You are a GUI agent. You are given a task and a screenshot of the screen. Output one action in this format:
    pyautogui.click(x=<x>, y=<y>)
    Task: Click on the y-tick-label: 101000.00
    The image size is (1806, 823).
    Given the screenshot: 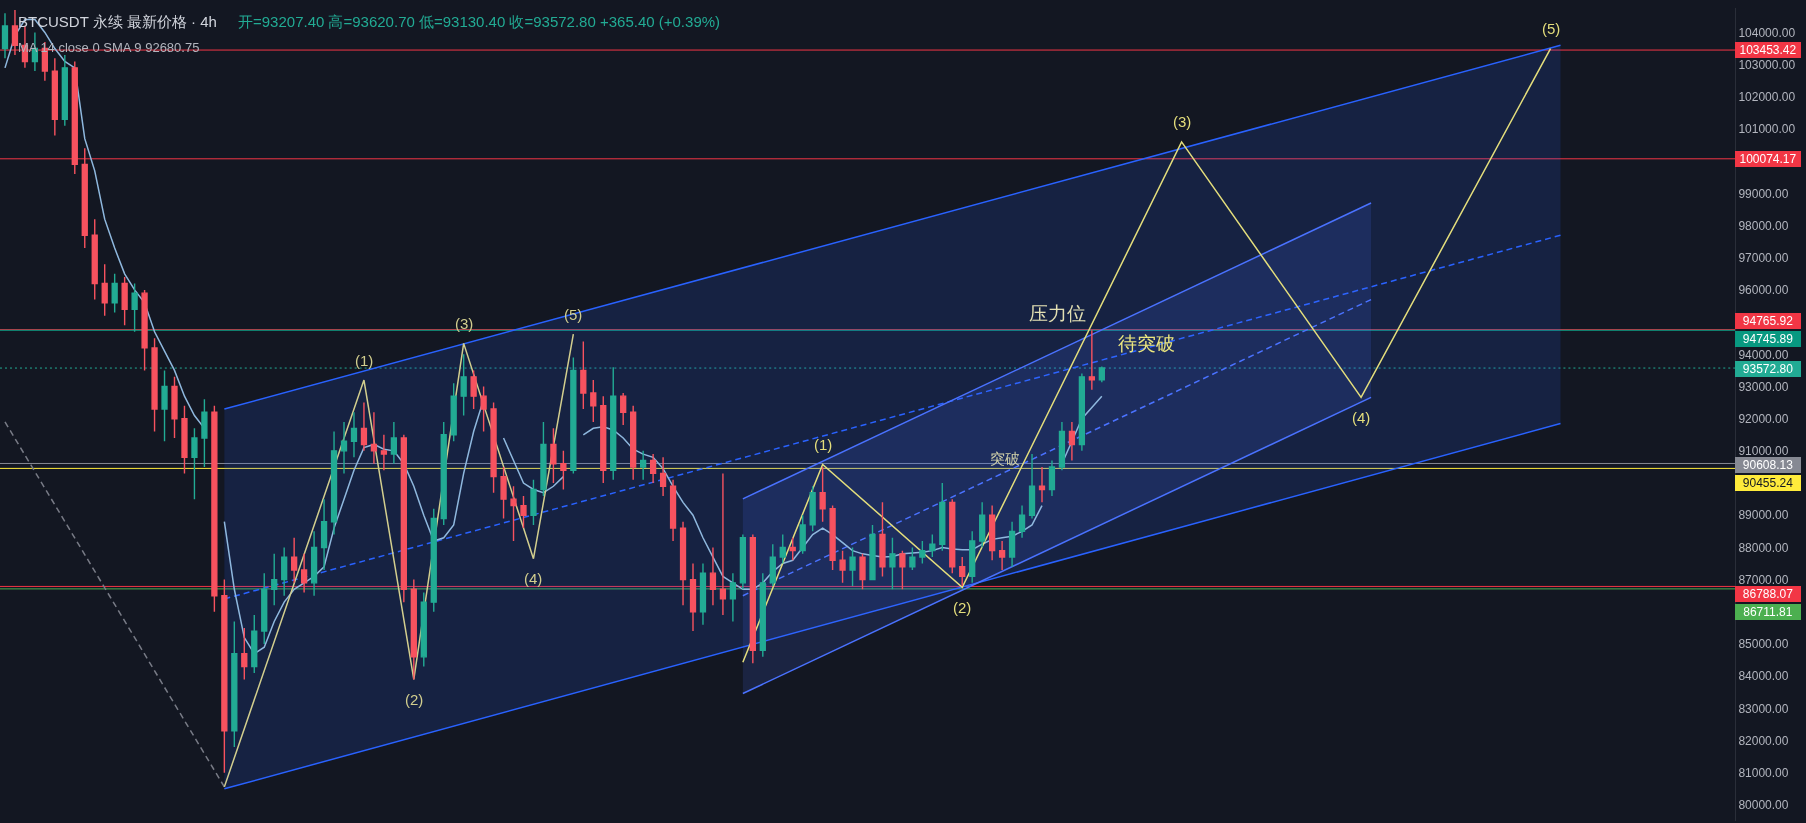 What is the action you would take?
    pyautogui.click(x=1767, y=129)
    